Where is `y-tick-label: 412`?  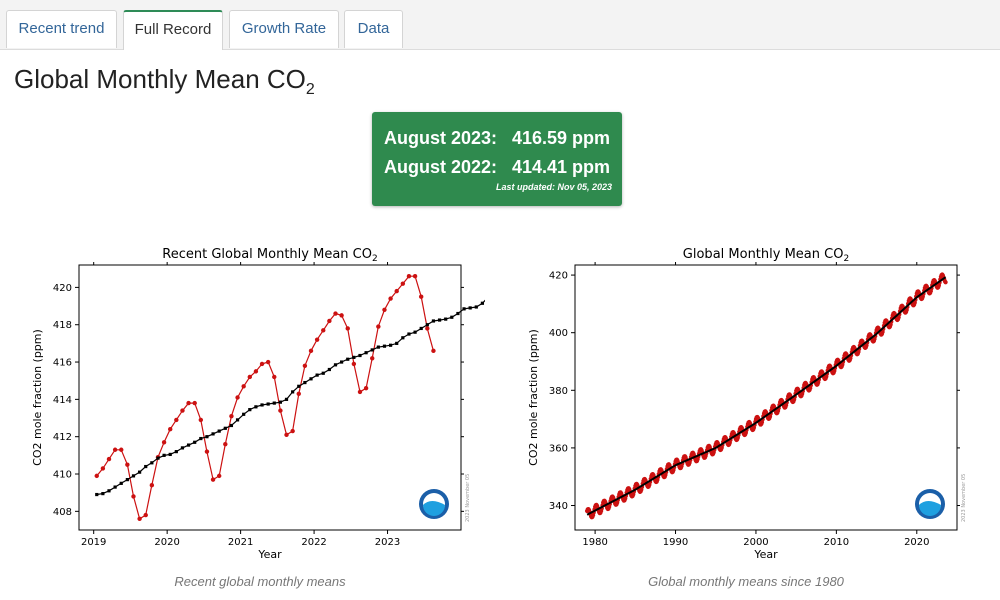 y-tick-label: 412 is located at coordinates (62, 437).